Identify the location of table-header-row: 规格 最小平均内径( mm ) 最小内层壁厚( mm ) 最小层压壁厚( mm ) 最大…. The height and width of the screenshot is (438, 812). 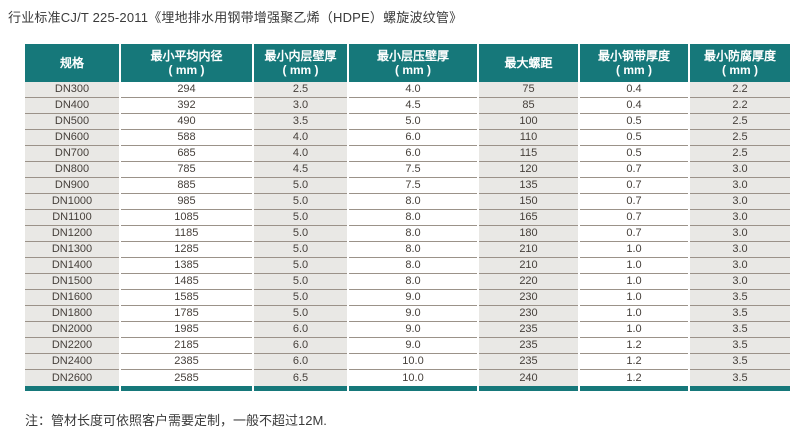
(407, 63).